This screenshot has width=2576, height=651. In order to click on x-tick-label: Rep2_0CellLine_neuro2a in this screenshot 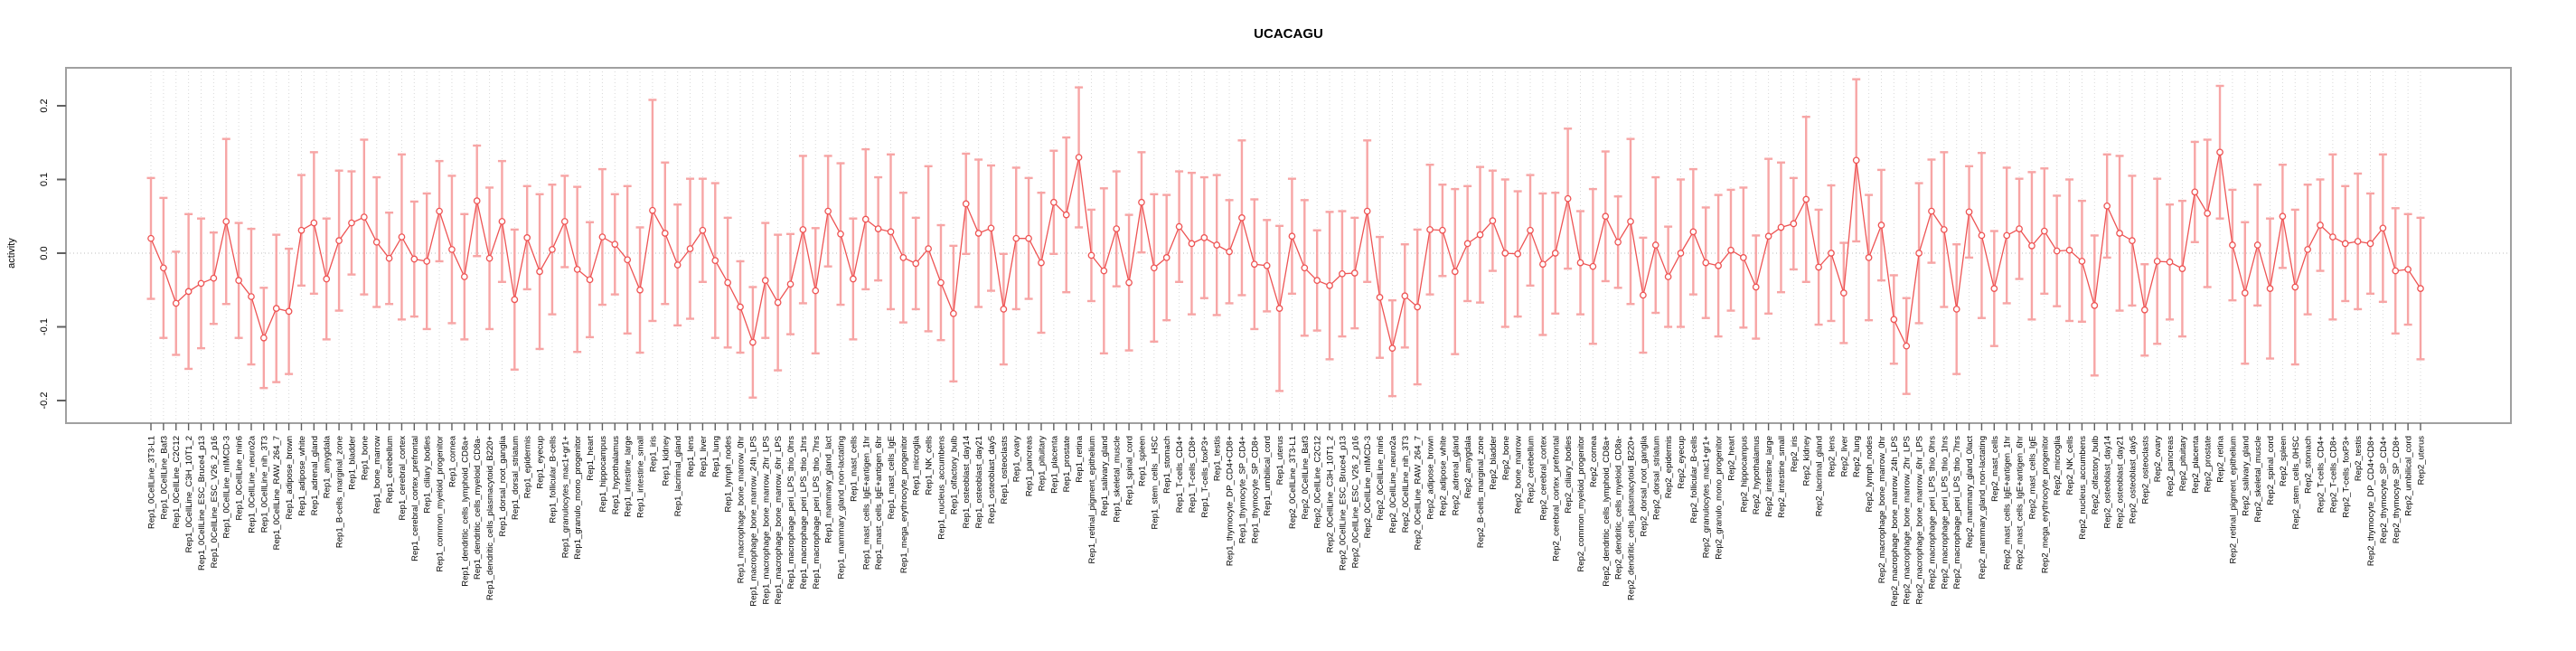, I will do `click(1393, 484)`.